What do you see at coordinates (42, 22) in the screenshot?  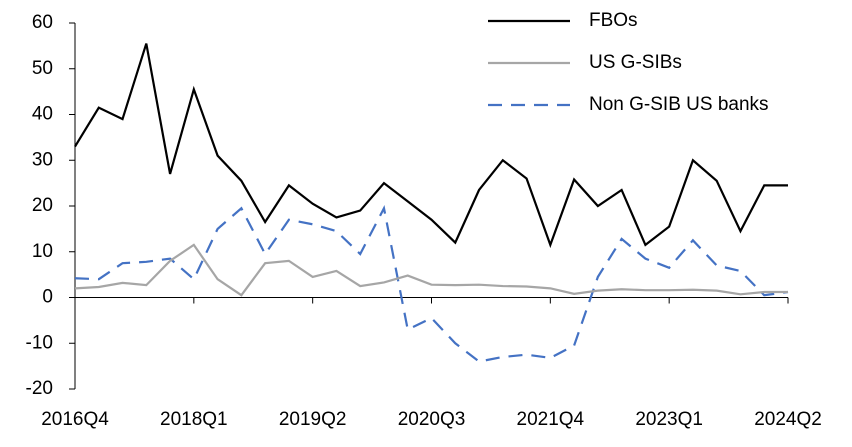 I see `y-tick-label: 60` at bounding box center [42, 22].